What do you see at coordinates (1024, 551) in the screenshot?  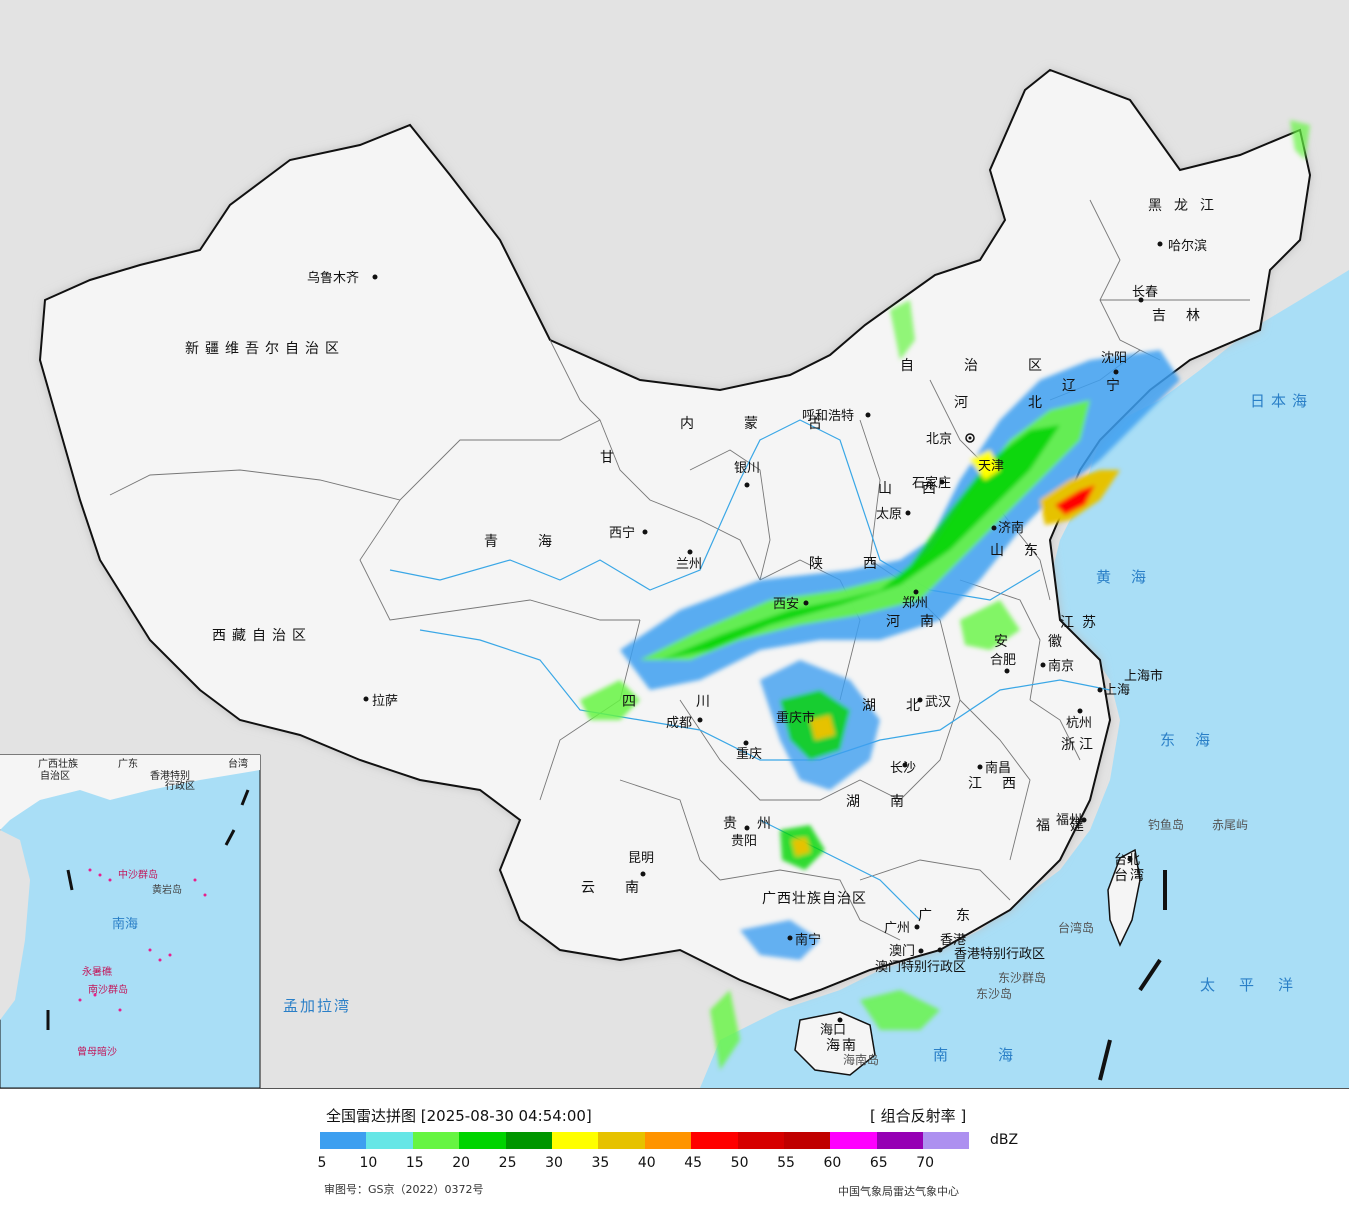 I see `label-shandong: 山东` at bounding box center [1024, 551].